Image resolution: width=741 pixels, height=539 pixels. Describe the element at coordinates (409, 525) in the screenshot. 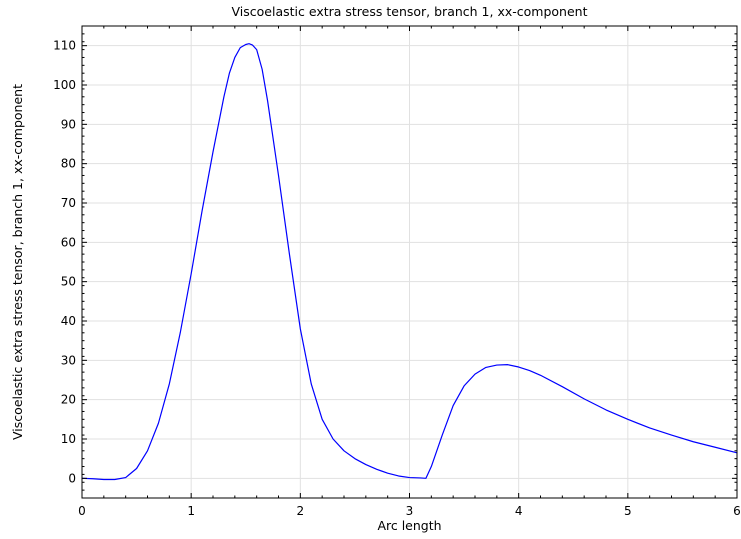

I see `x-axis-label: Arc length` at that location.